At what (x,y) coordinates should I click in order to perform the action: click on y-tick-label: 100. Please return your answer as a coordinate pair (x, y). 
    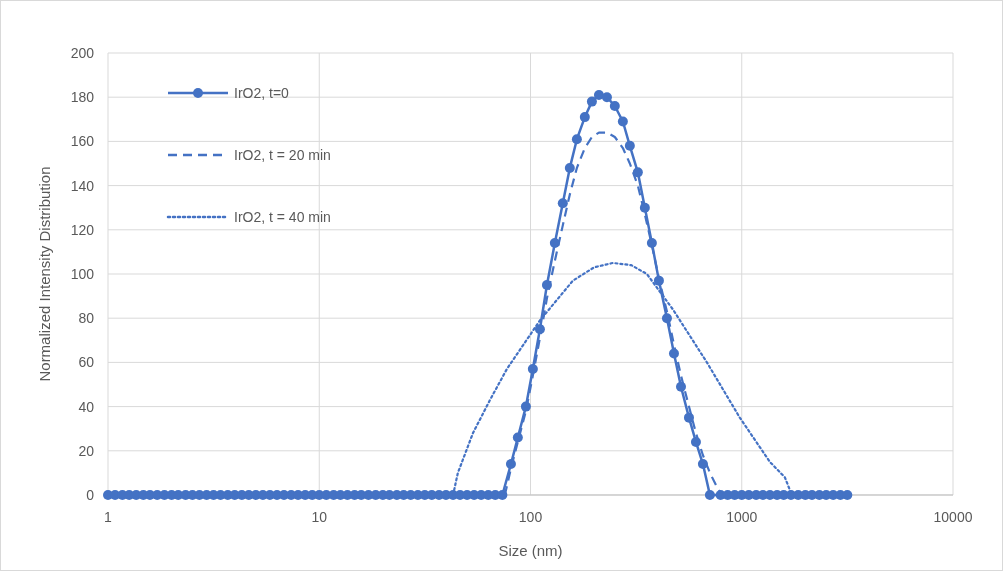
    Looking at the image, I should click on (82, 273).